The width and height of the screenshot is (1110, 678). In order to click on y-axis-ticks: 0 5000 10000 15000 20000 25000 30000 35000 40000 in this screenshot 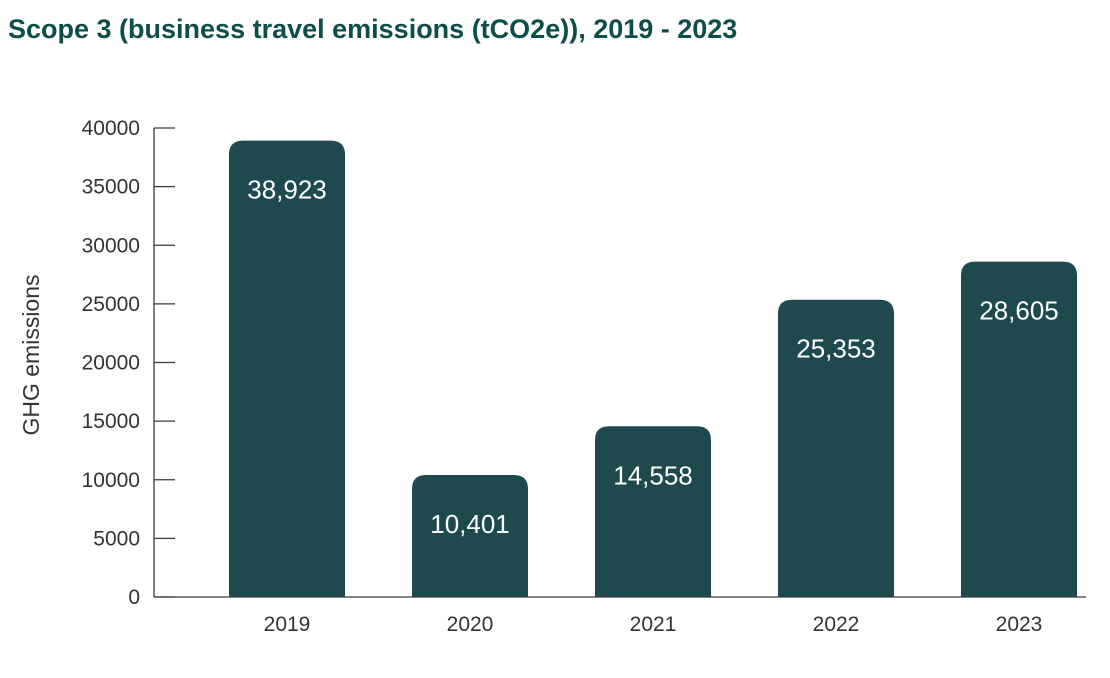, I will do `click(128, 363)`.